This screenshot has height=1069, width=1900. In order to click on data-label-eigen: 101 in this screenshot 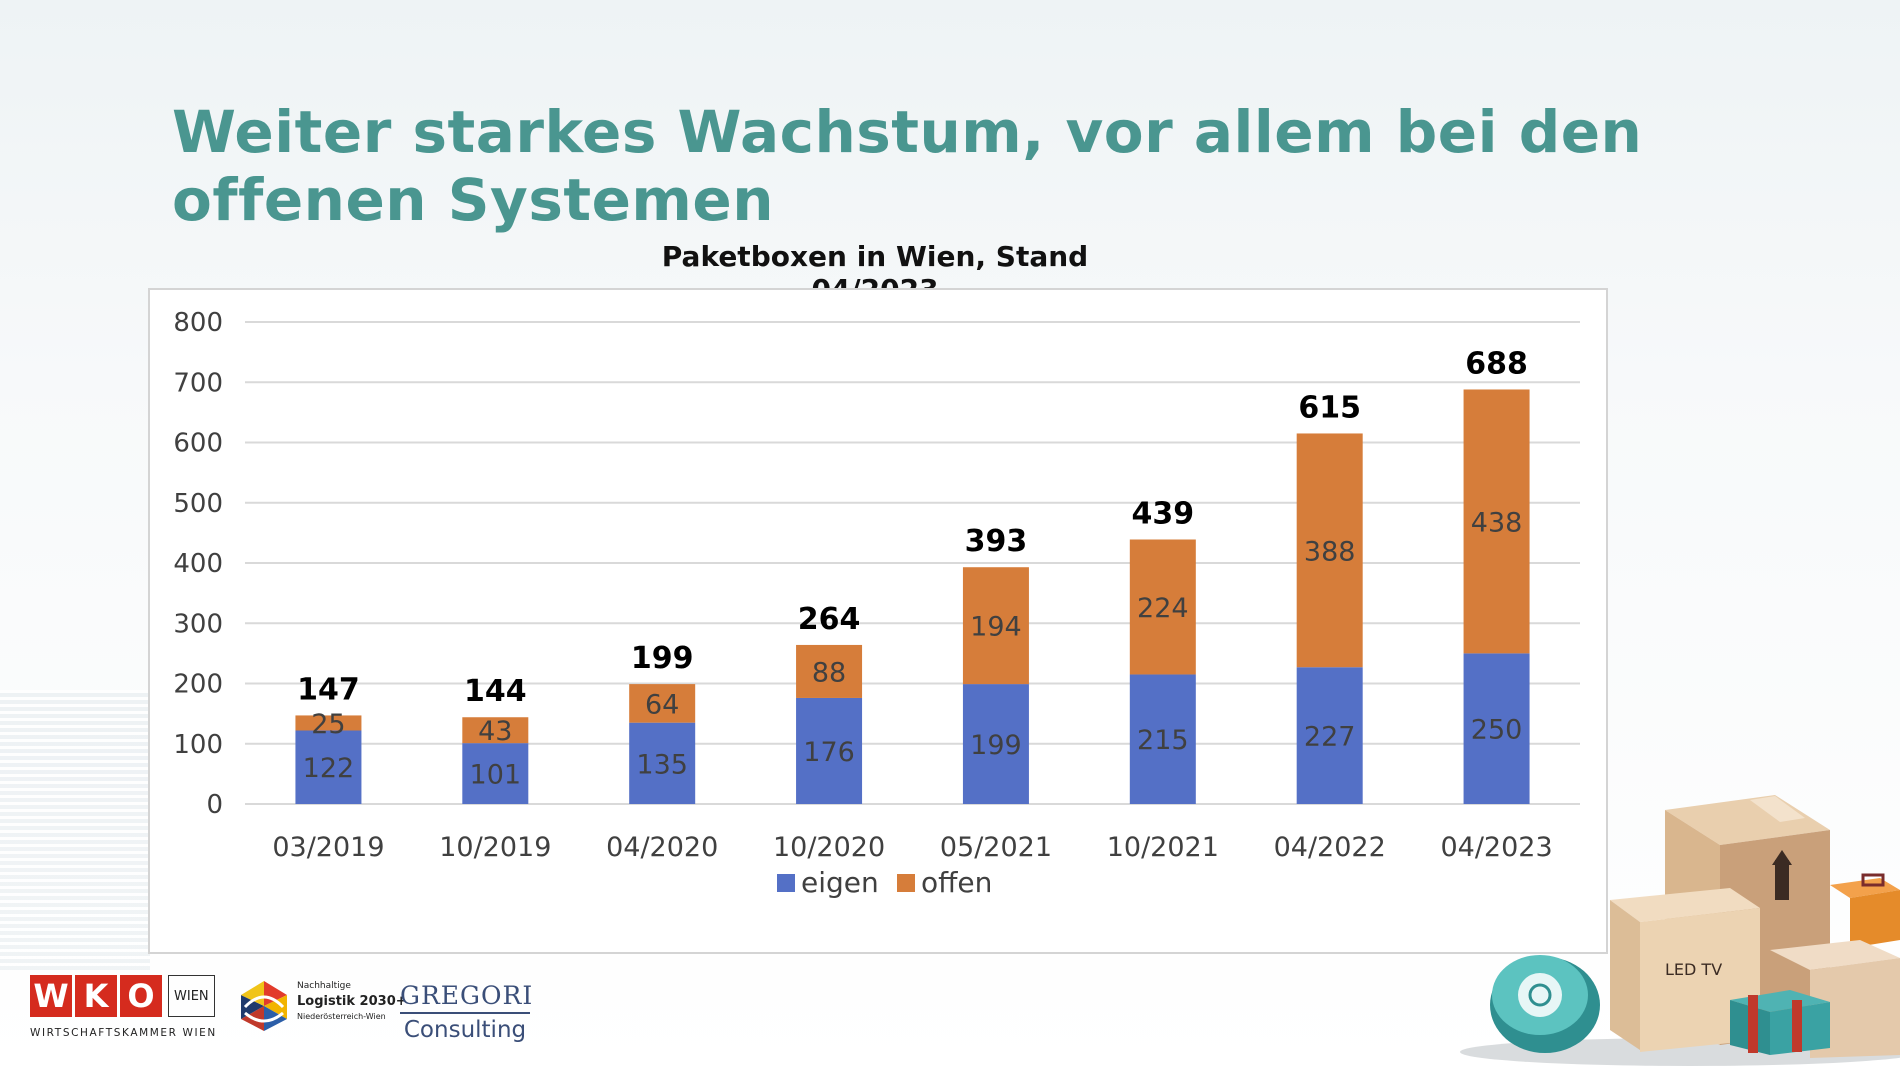, I will do `click(496, 775)`.